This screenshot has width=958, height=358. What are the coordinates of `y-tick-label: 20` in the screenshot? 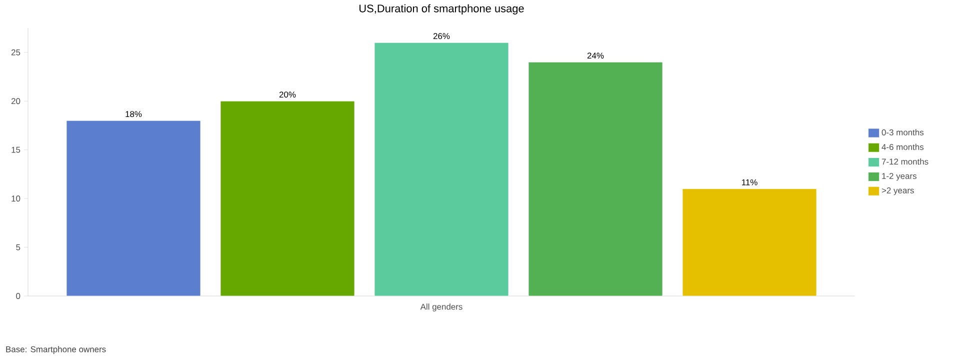 It's located at (15, 101).